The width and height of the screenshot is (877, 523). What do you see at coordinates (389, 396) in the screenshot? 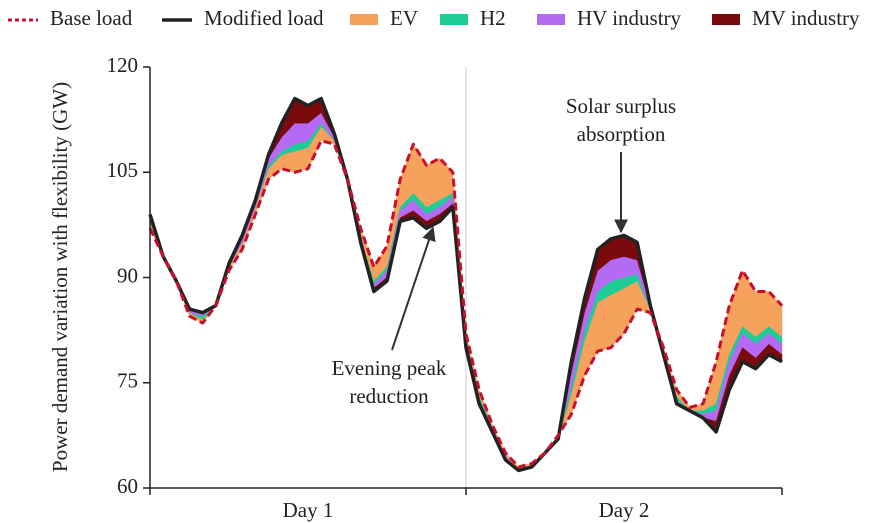
I see `annotation: reduction` at bounding box center [389, 396].